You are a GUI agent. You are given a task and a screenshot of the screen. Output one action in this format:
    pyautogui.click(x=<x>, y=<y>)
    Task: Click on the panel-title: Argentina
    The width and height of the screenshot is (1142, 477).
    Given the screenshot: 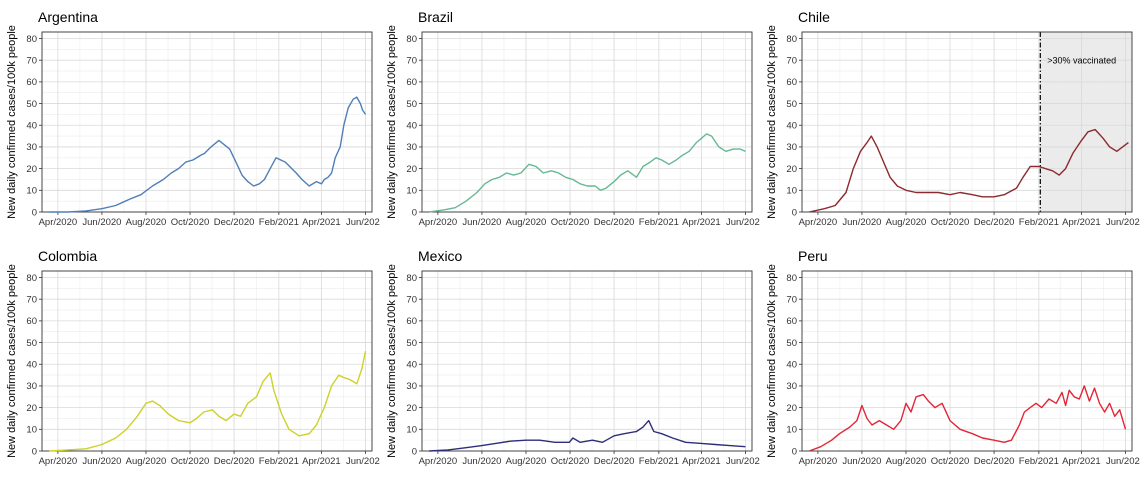 What is the action you would take?
    pyautogui.click(x=68, y=17)
    